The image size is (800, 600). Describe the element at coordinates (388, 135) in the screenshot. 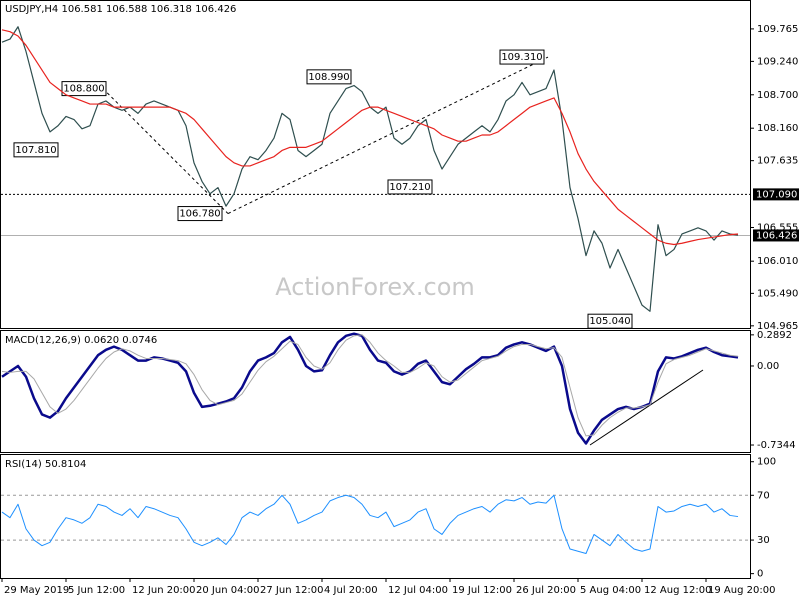

I see `trend-line` at that location.